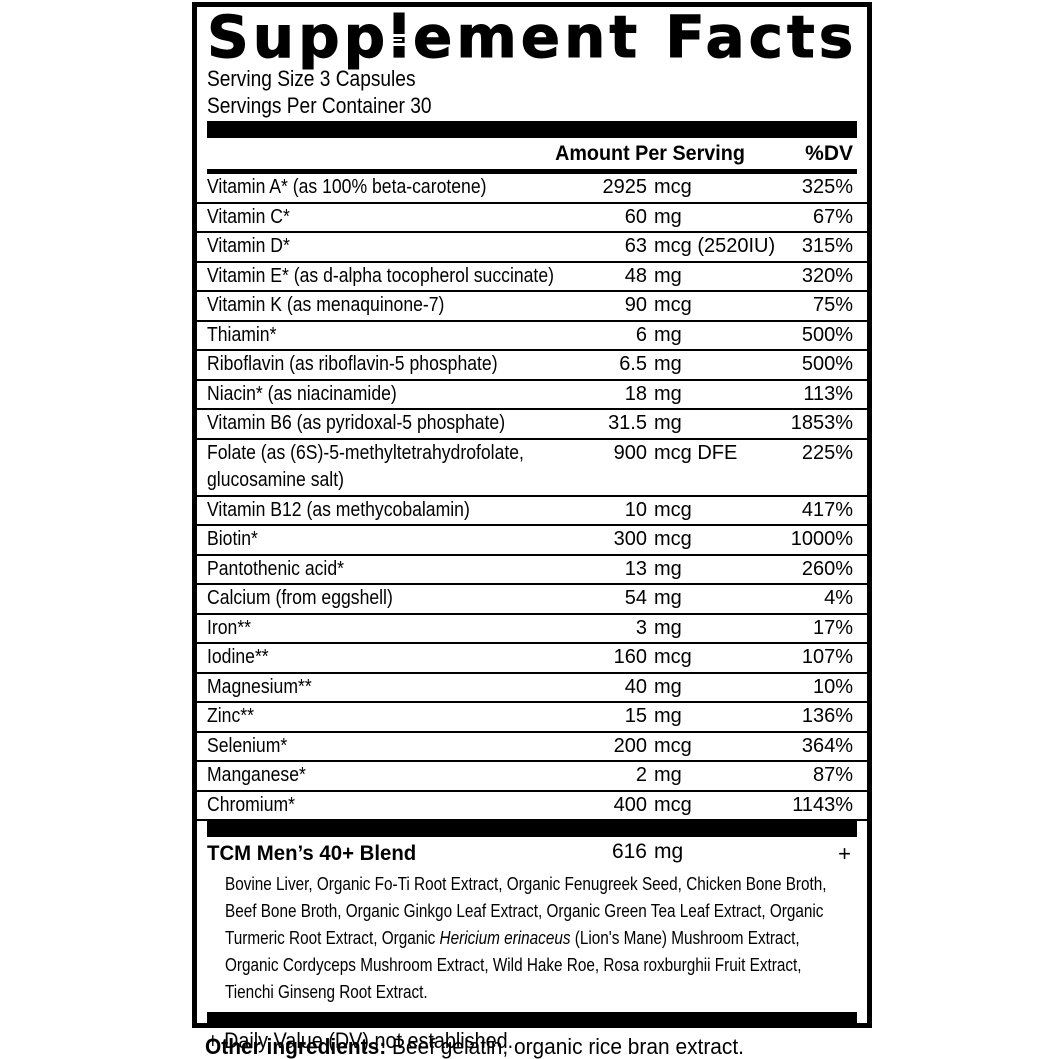  I want to click on nutrient-amount-value: 31.5, so click(627, 423).